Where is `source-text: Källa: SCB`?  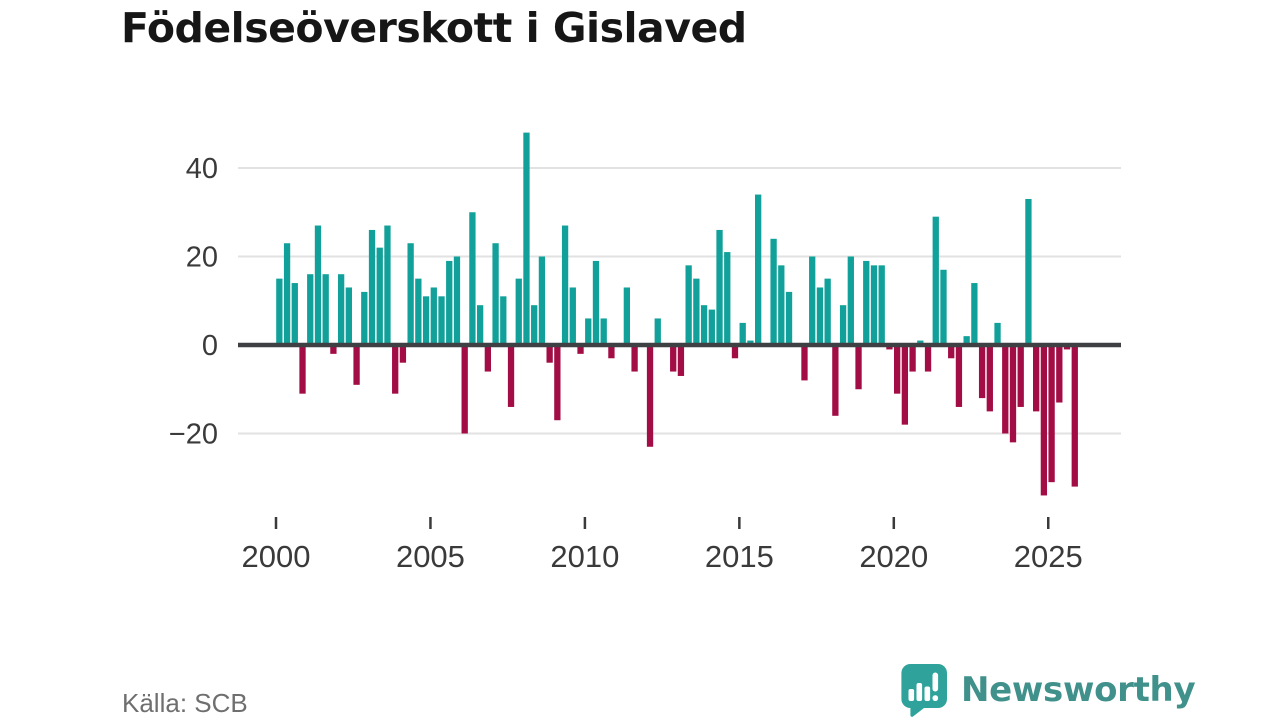
source-text: Källa: SCB is located at coordinates (185, 703).